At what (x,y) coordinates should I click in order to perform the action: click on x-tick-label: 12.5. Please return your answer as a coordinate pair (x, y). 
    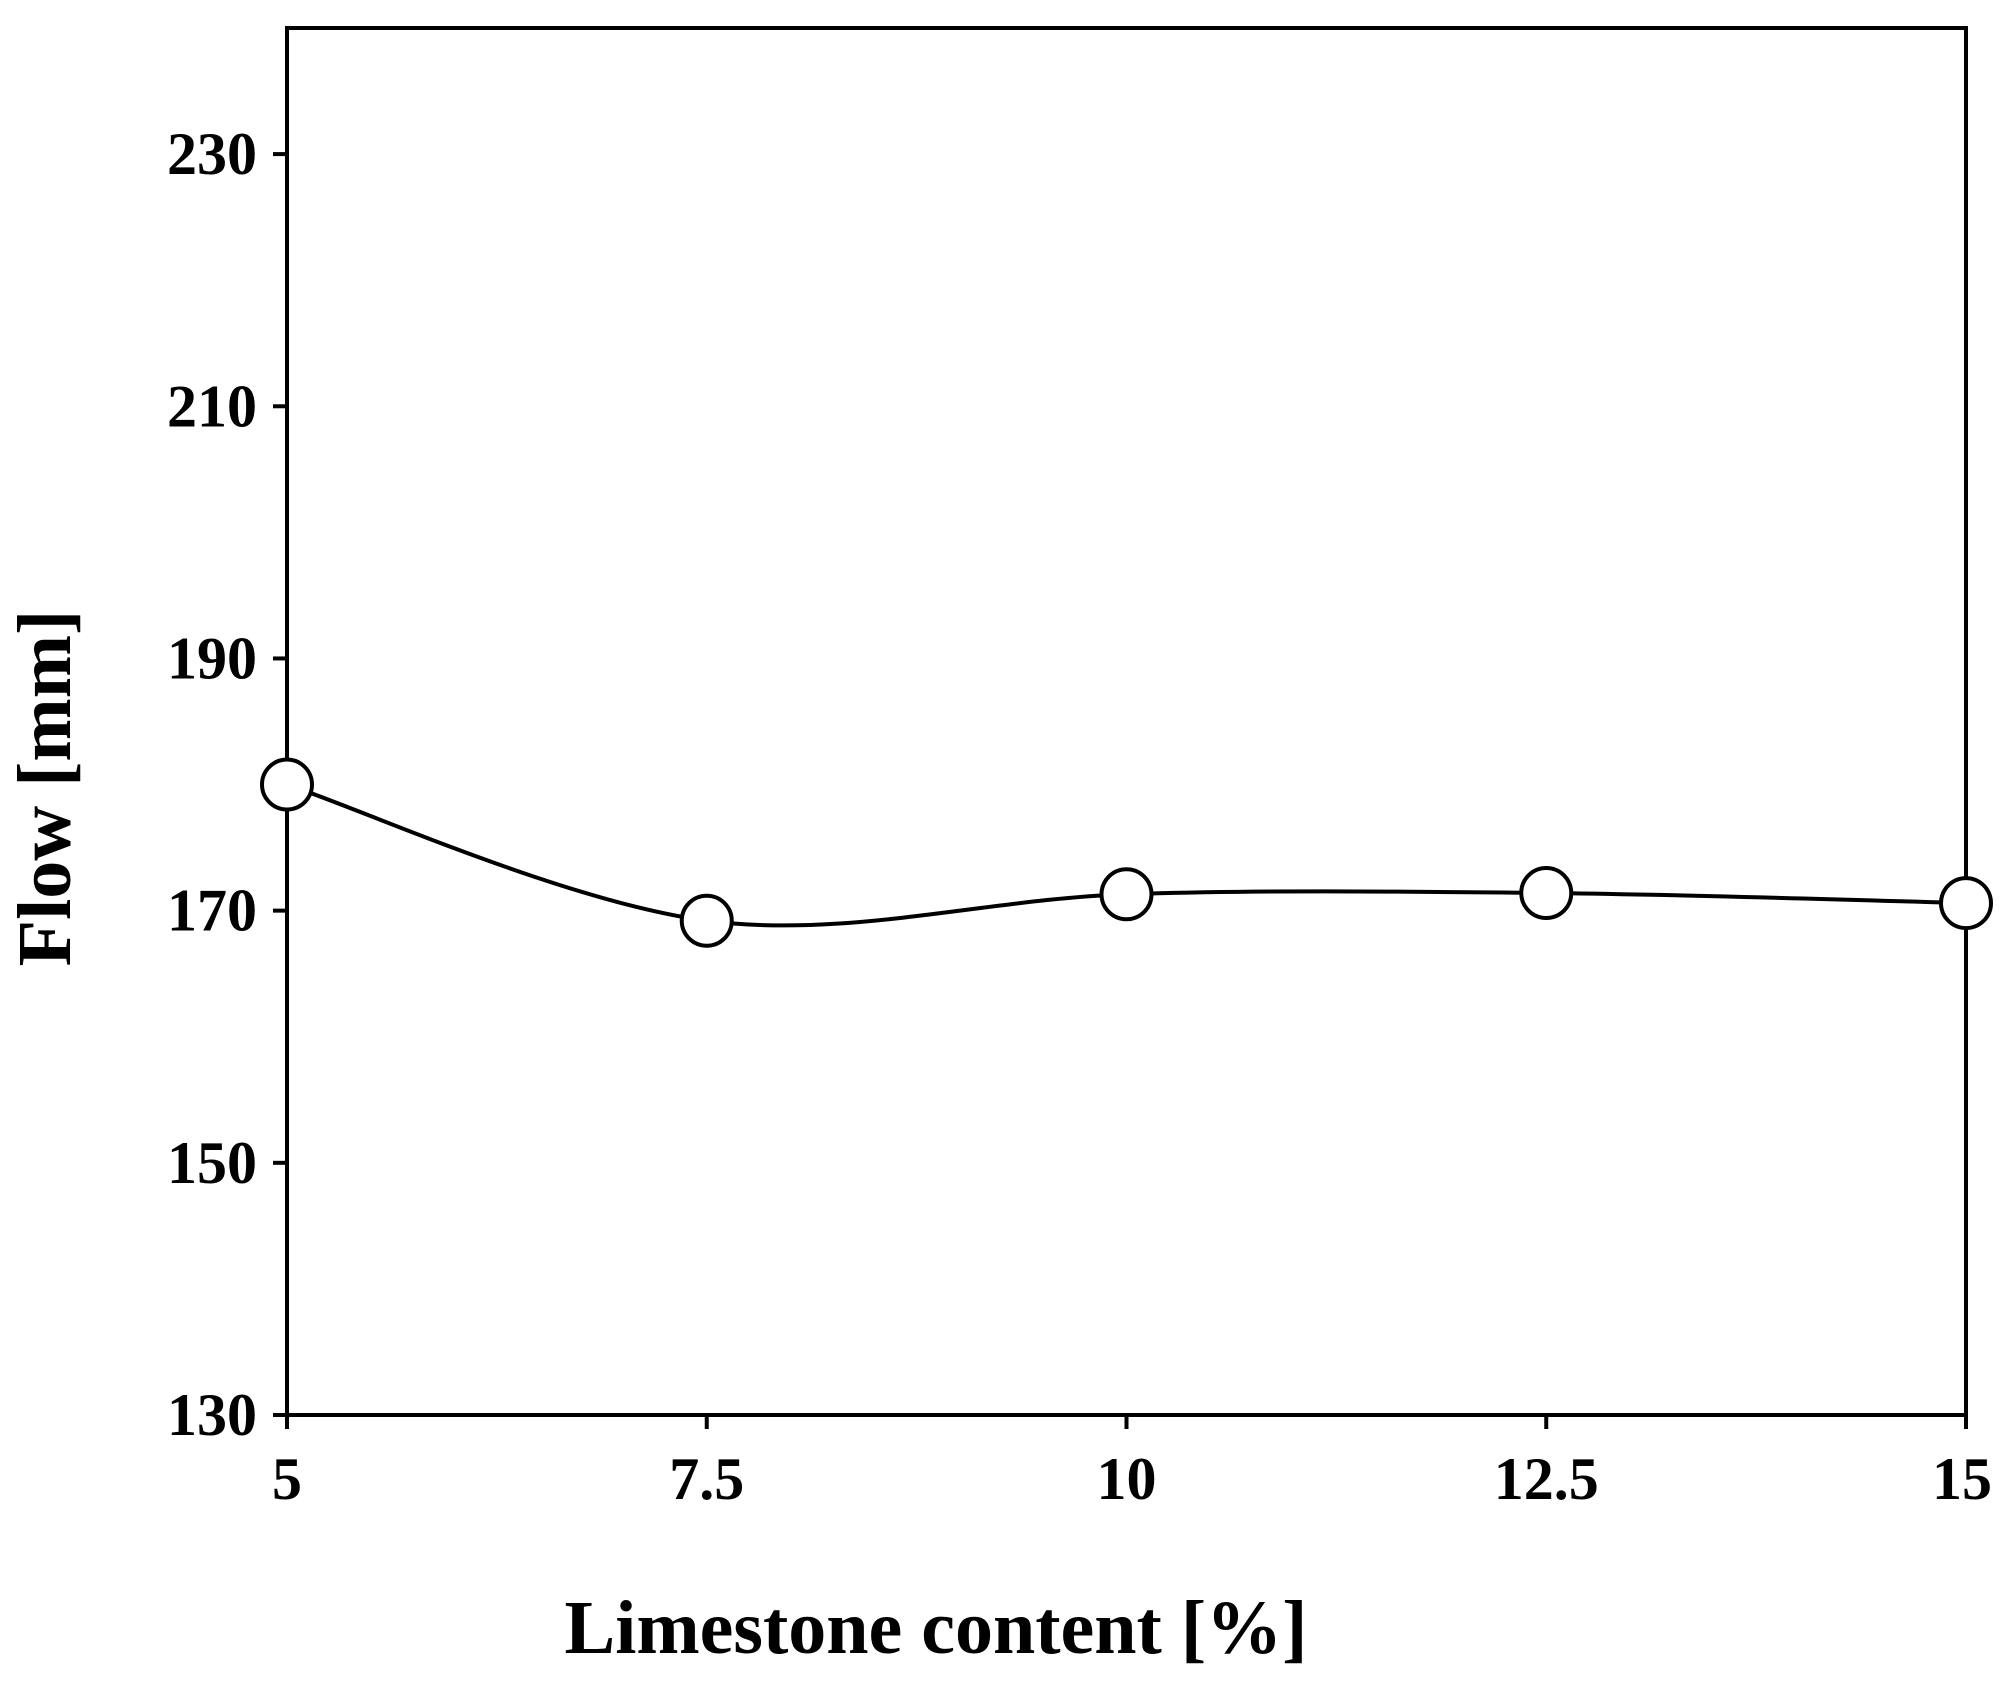
    Looking at the image, I should click on (1546, 1479).